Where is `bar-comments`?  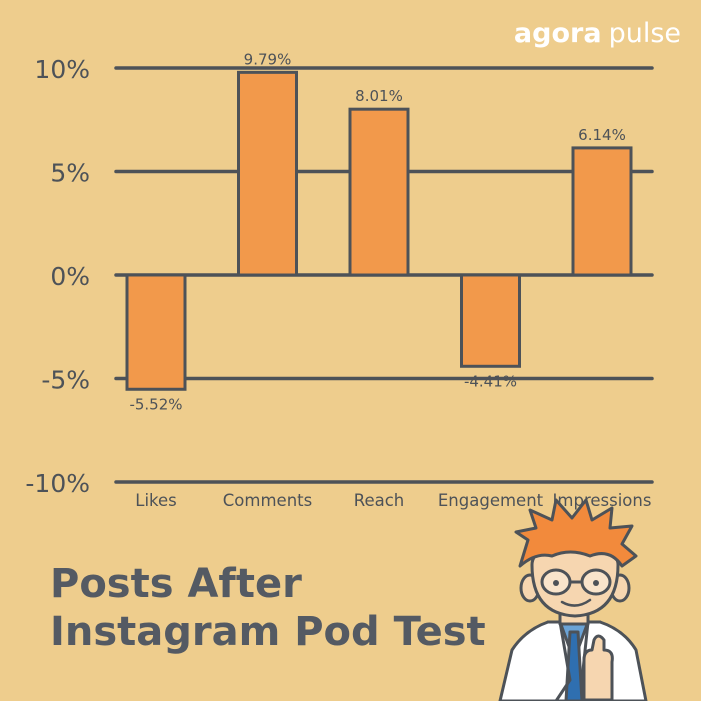 bar-comments is located at coordinates (267, 173).